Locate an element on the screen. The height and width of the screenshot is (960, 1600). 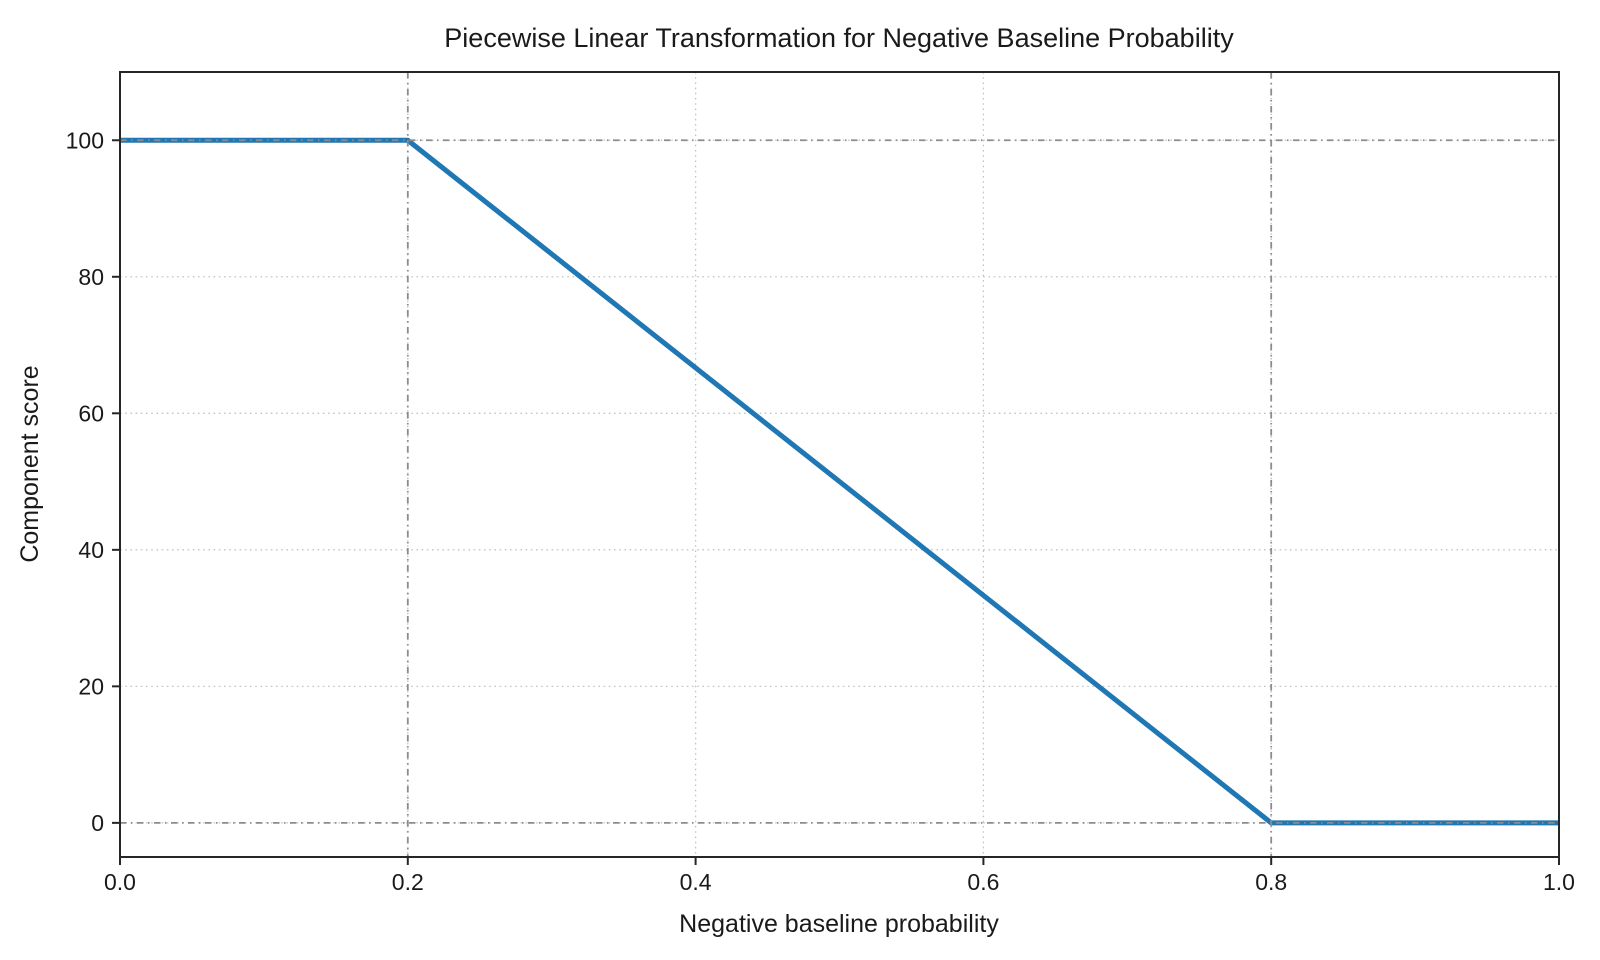
y-tick-label: 40 is located at coordinates (91, 550).